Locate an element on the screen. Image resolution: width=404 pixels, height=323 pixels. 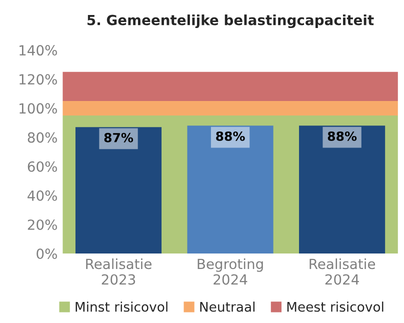
legend-label: Neutraal is located at coordinates (227, 307).